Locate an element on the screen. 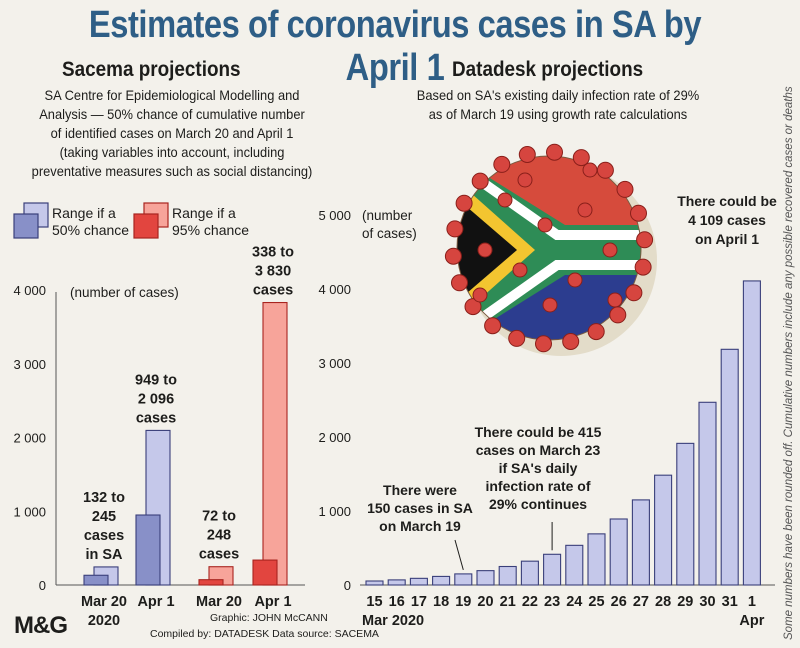 Image resolution: width=800 pixels, height=648 pixels. y-tick-label: 5 000 is located at coordinates (334, 215).